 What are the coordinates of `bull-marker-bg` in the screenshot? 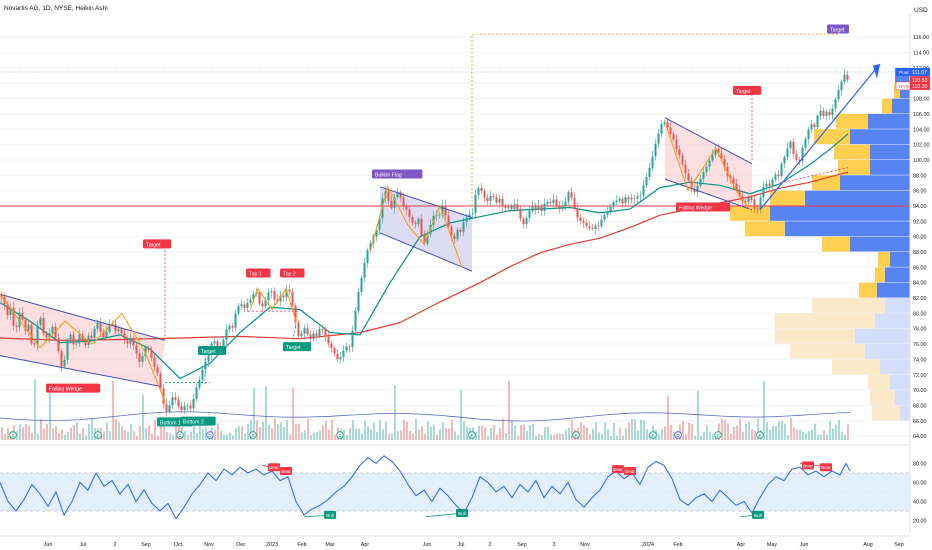 It's located at (462, 512).